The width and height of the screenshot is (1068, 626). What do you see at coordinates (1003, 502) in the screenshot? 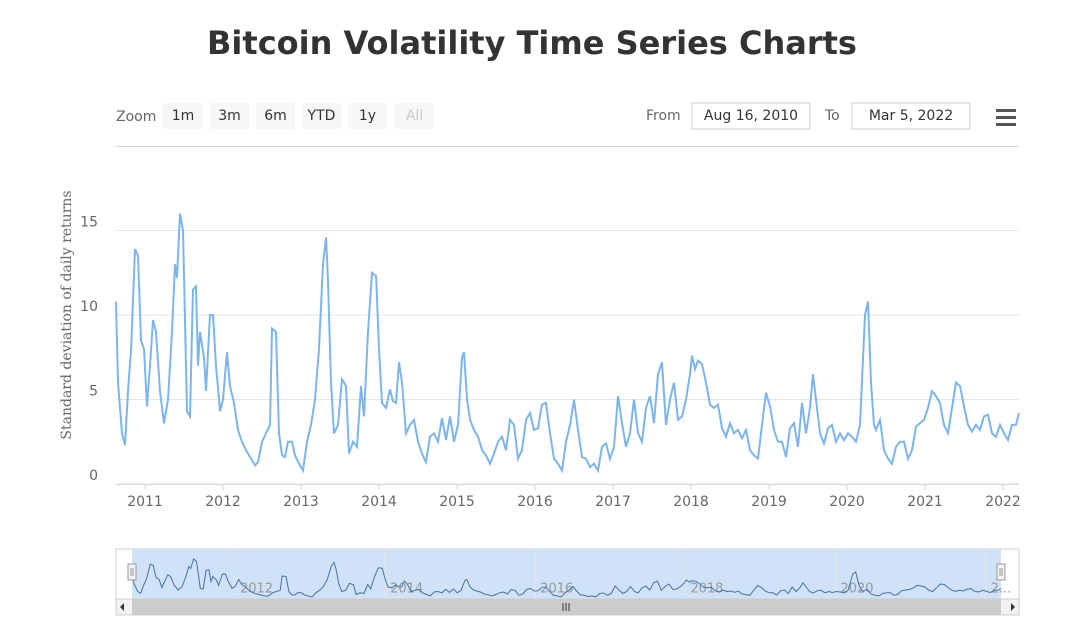
I see `x-tick-label: 2022` at bounding box center [1003, 502].